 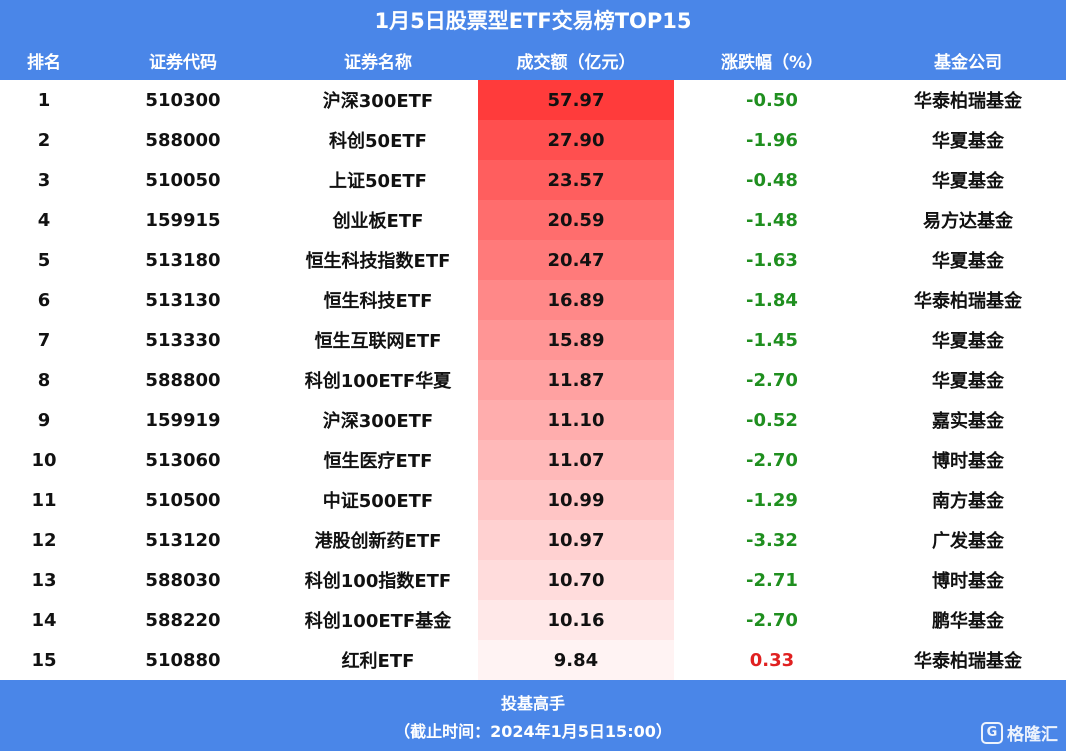 I want to click on row-turnover: 57.97, so click(x=576, y=100).